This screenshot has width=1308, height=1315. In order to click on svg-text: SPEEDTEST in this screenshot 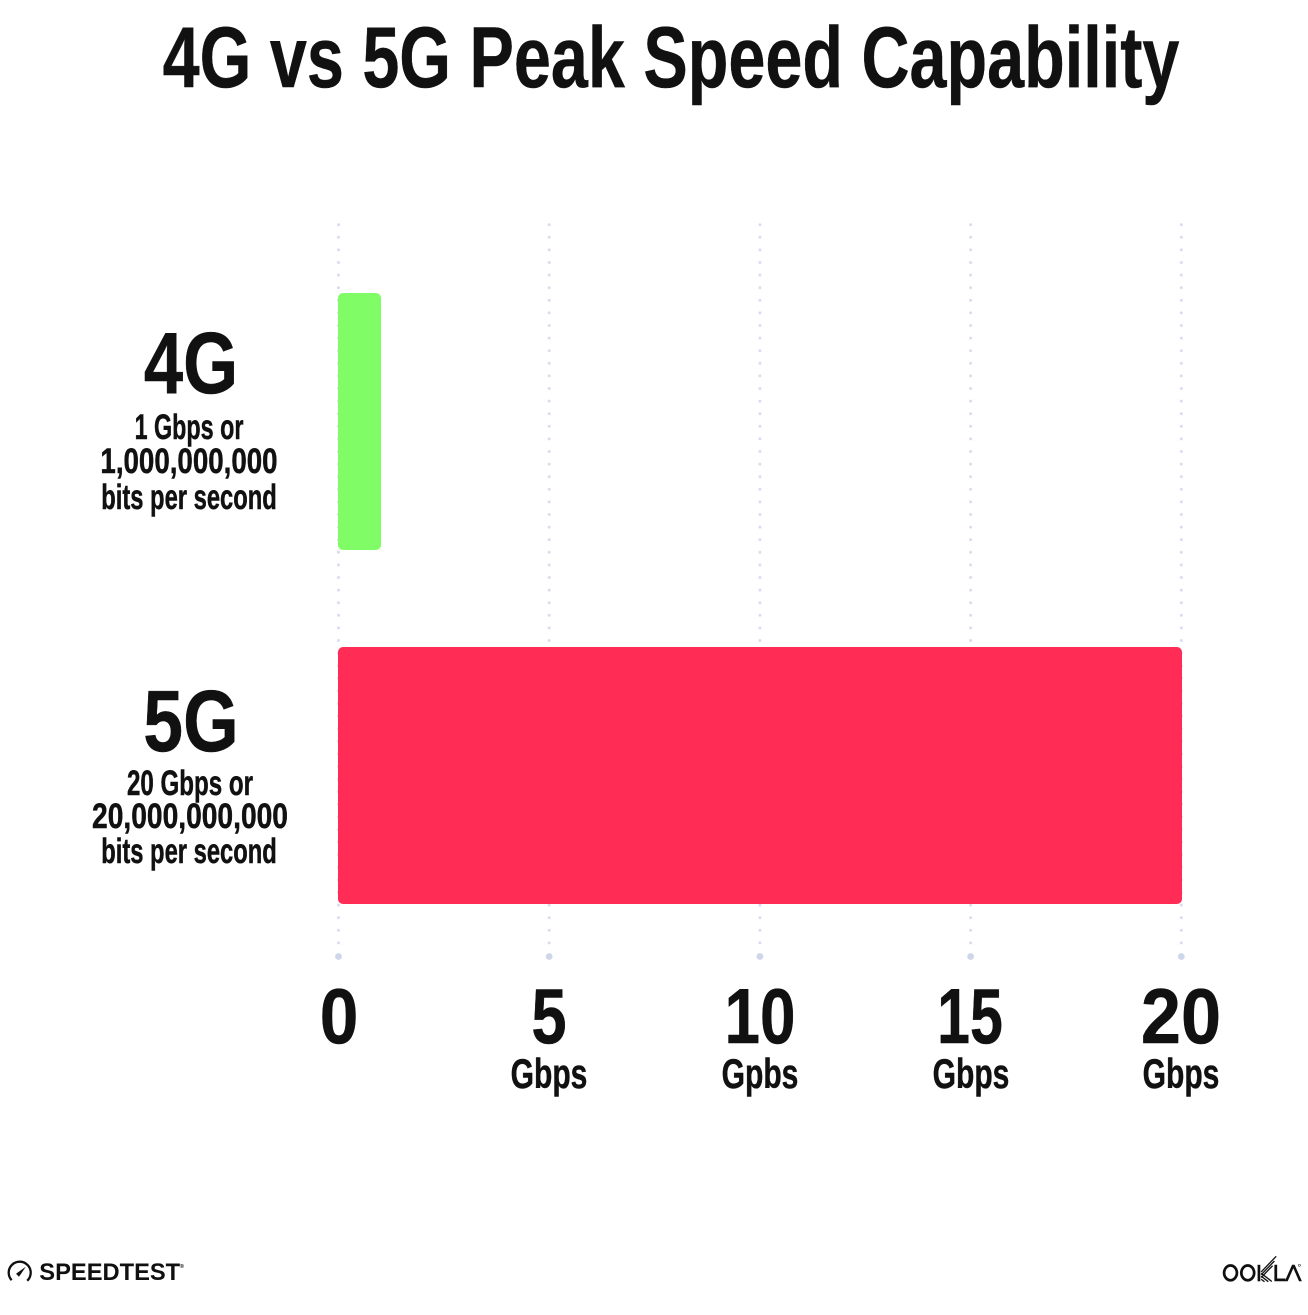, I will do `click(109, 1273)`.